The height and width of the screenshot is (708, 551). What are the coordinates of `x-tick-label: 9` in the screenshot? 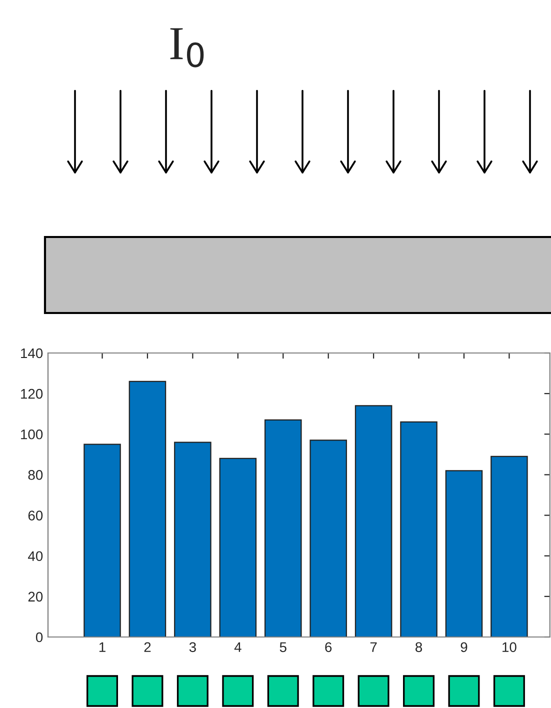 It's located at (464, 647).